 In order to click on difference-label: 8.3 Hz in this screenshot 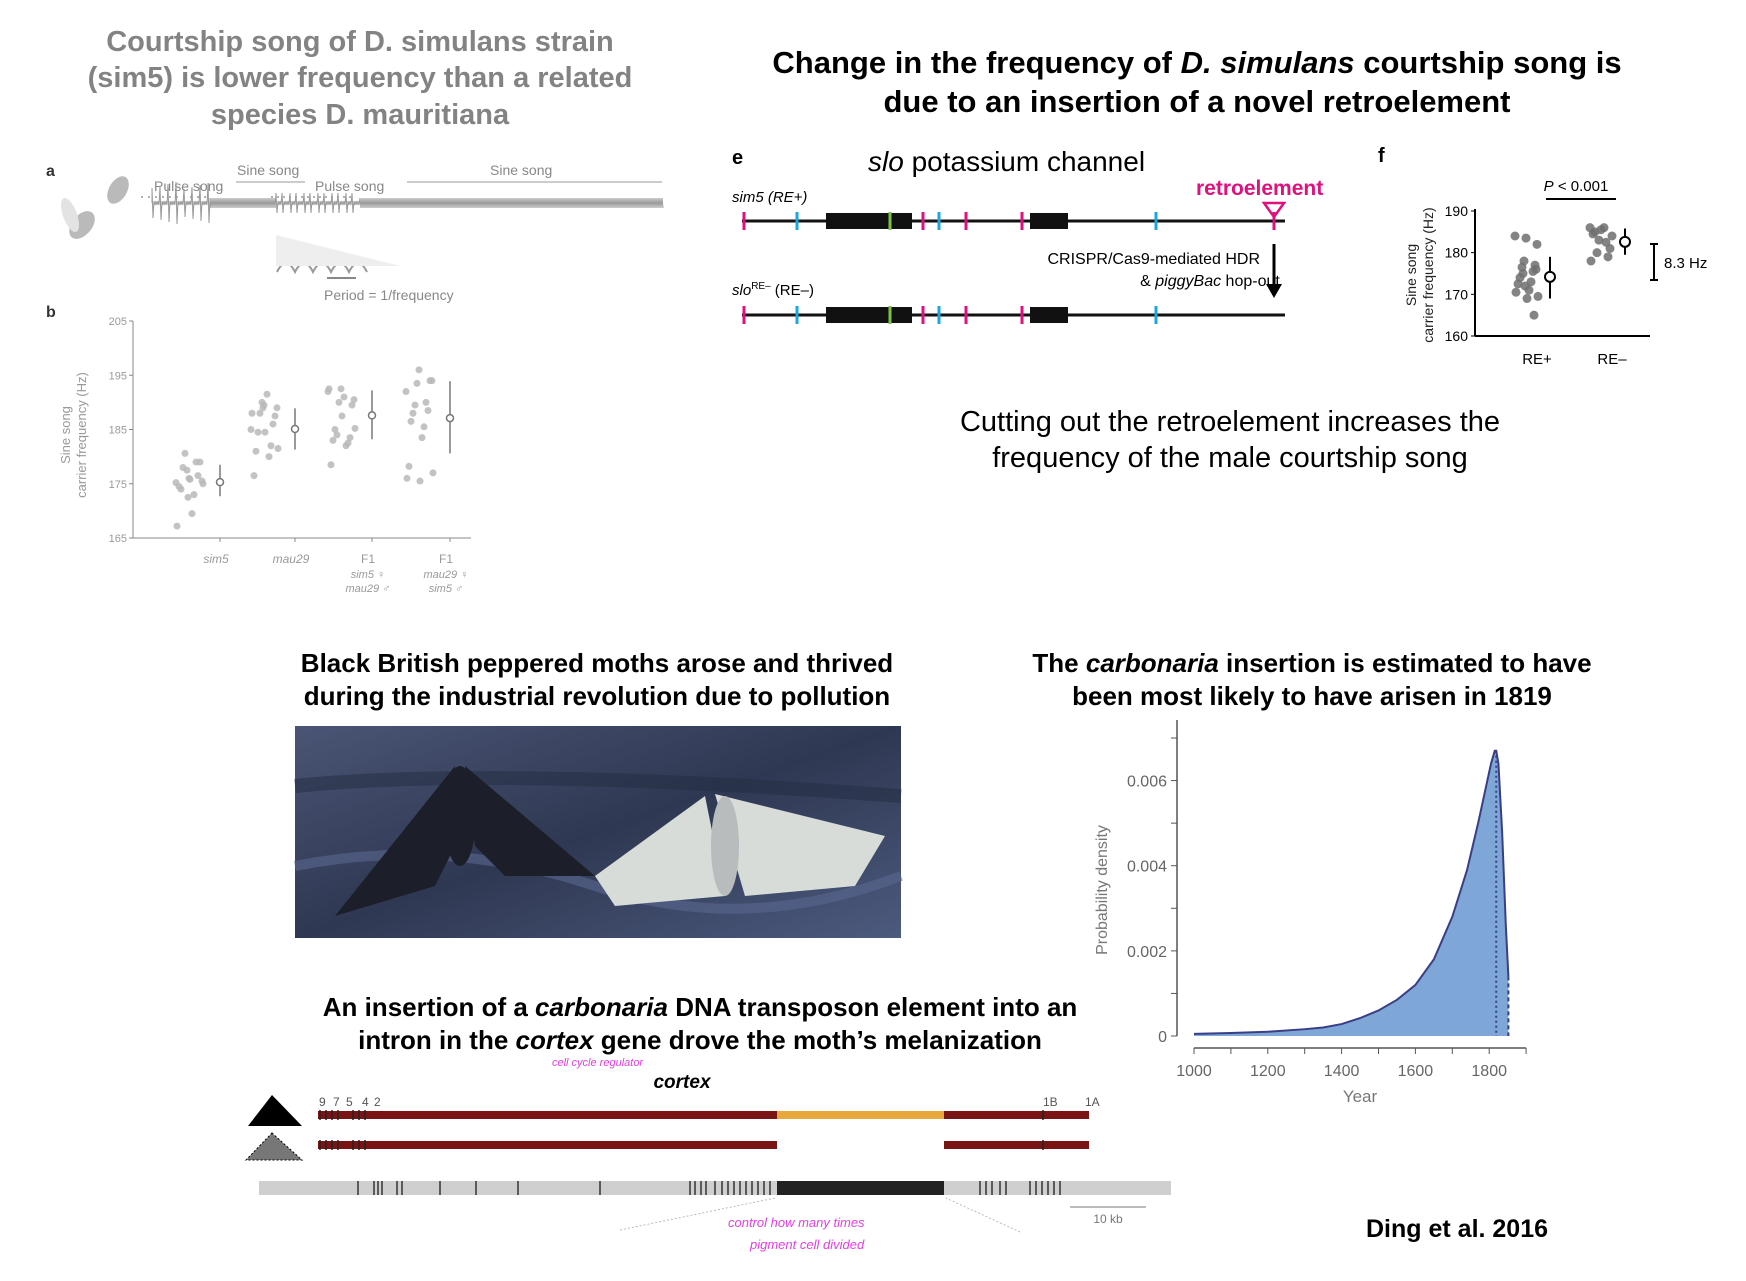, I will do `click(1685, 263)`.